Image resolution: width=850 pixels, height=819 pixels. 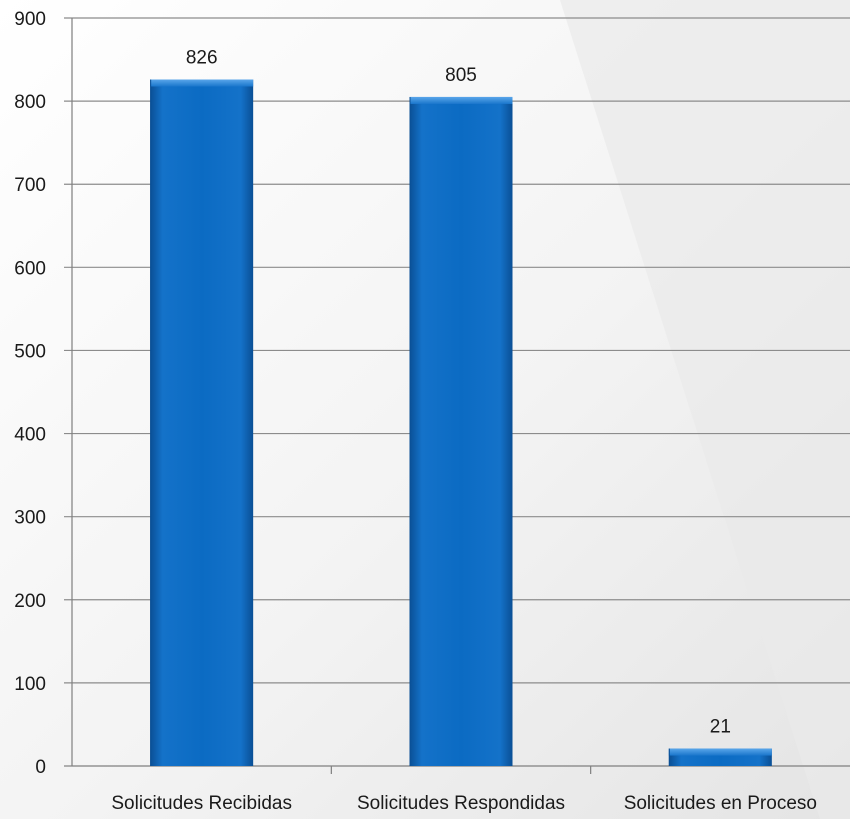 What do you see at coordinates (30, 351) in the screenshot?
I see `y-tick-label: 500` at bounding box center [30, 351].